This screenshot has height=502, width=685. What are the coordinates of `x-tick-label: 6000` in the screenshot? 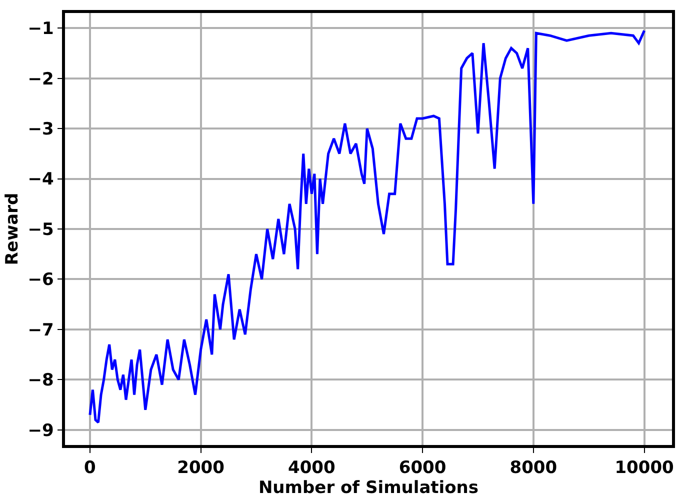 It's located at (422, 468).